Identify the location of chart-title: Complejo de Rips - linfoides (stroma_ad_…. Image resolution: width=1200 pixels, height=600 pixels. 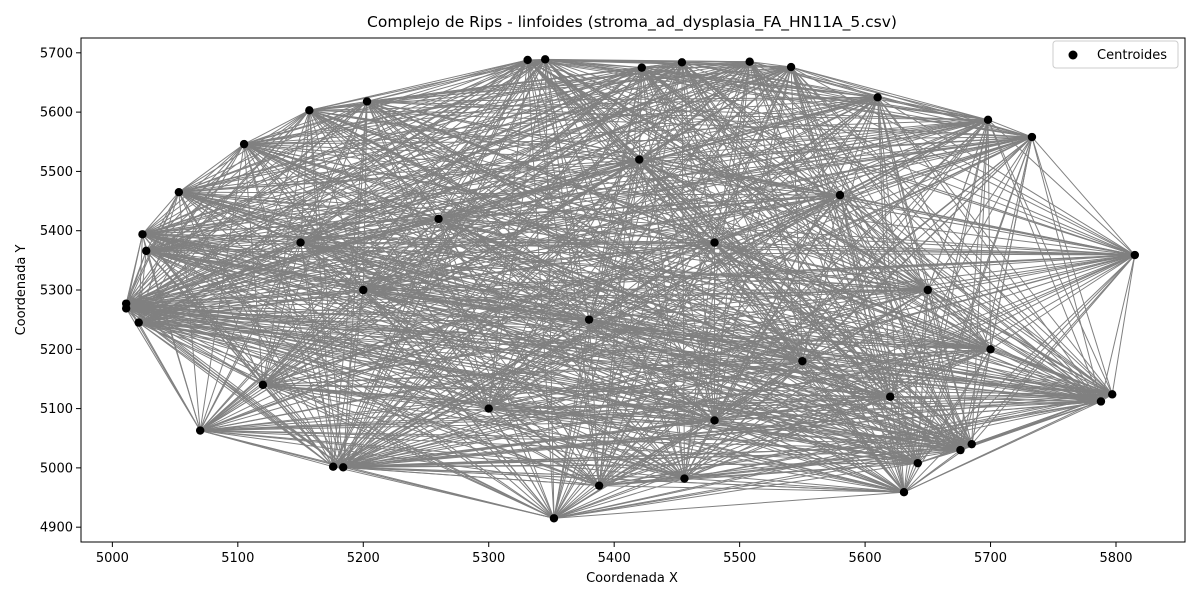
(632, 22).